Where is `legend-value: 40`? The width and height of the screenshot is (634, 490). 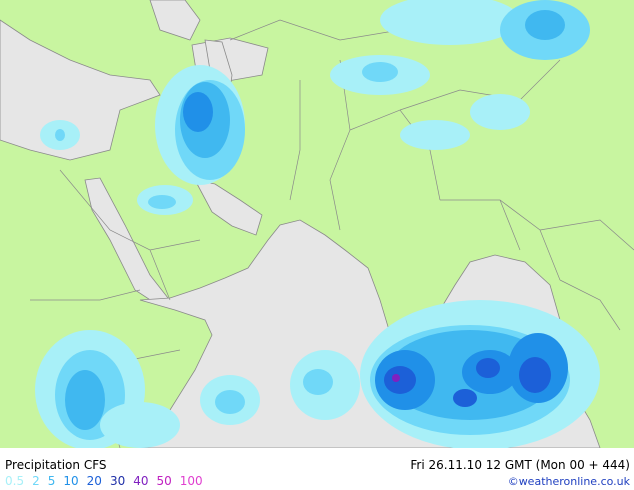 legend-value: 40 is located at coordinates (140, 481).